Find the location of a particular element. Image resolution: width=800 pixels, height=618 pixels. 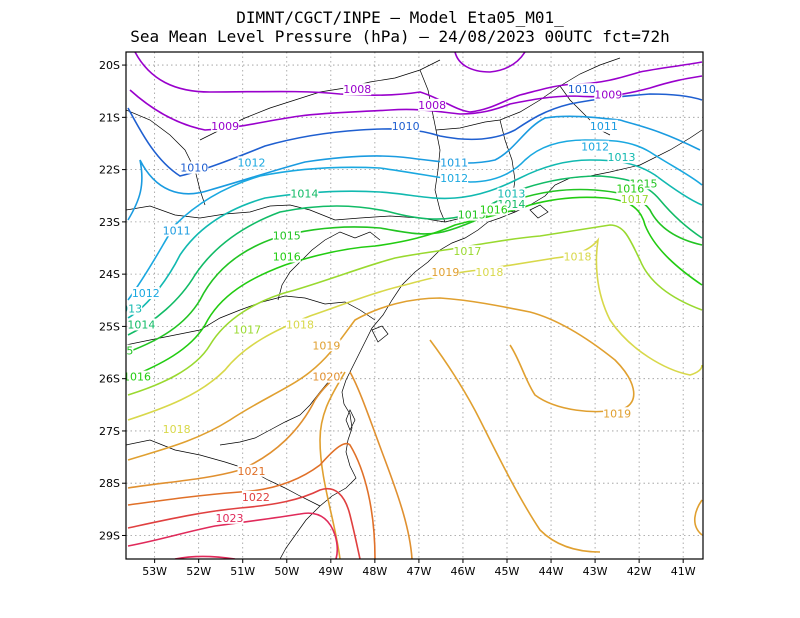

isobar-1023b is located at coordinates (205, 557).